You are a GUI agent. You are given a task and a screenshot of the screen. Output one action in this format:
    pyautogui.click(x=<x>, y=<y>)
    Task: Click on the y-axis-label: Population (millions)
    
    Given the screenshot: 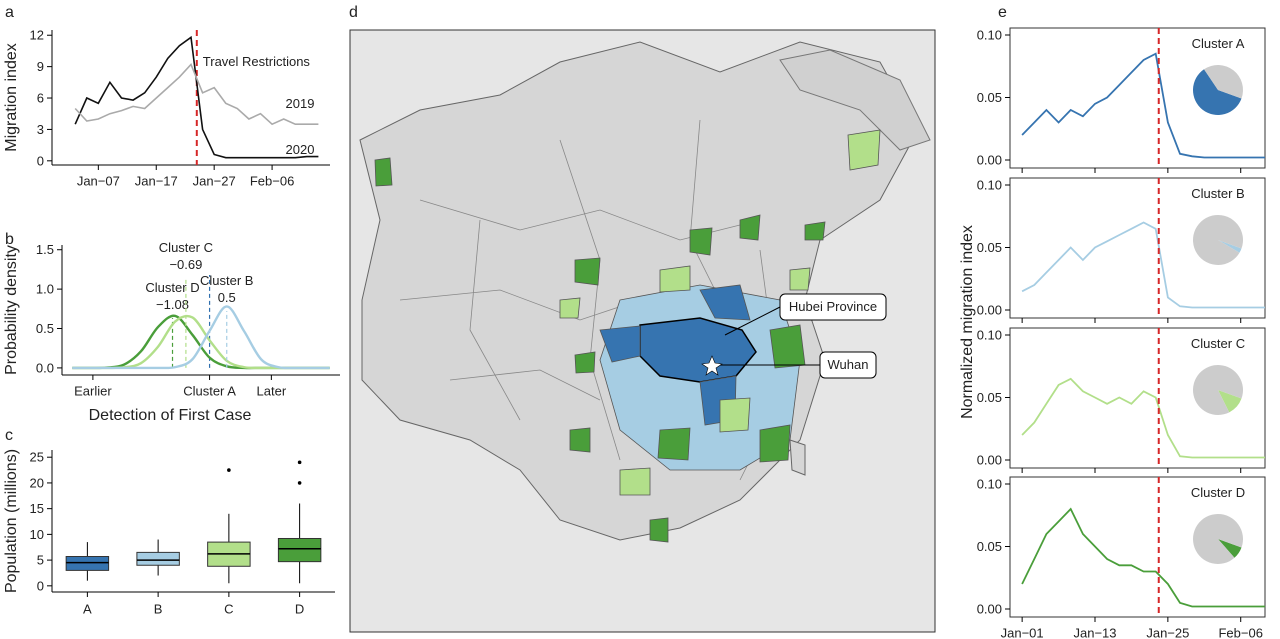 What is the action you would take?
    pyautogui.click(x=11, y=521)
    